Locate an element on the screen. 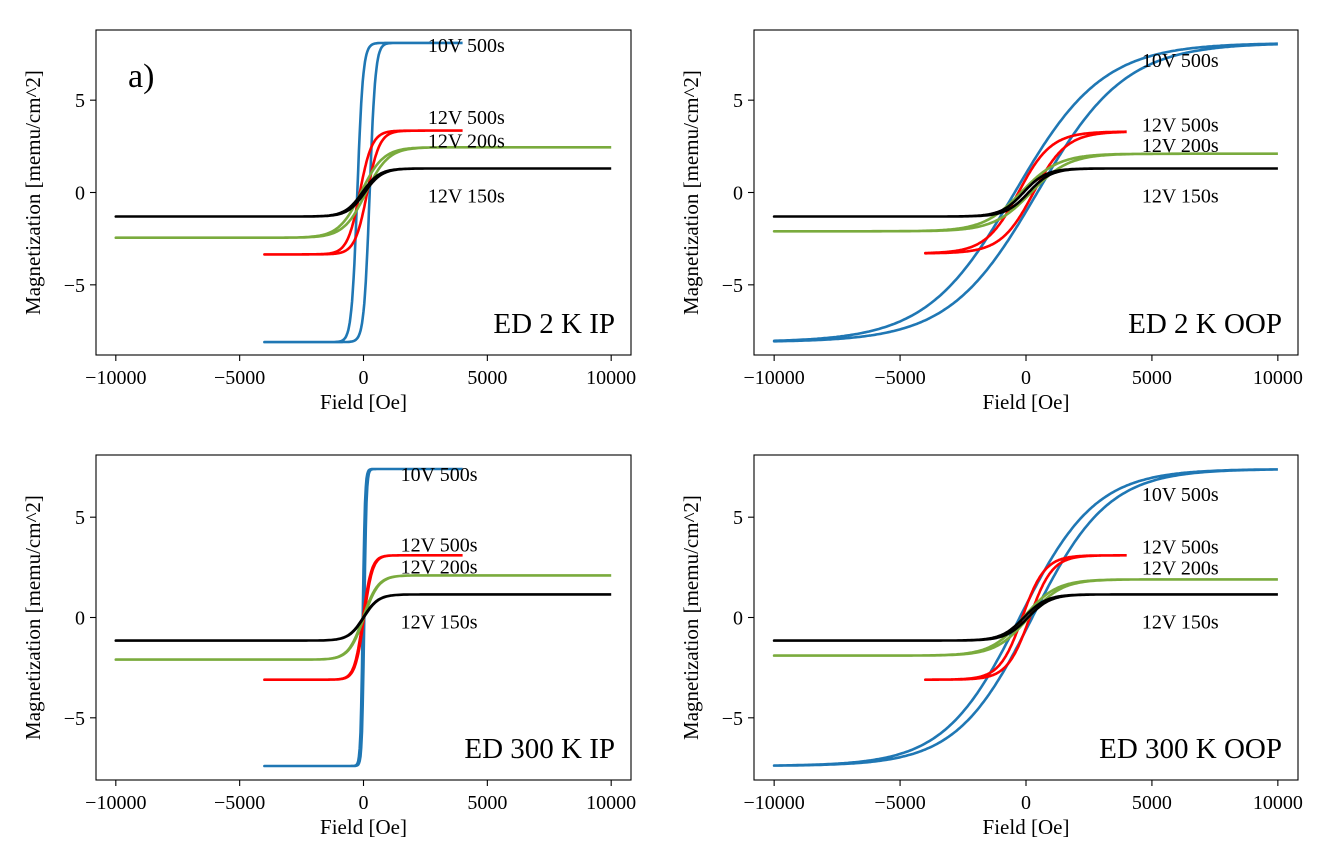 The height and width of the screenshot is (862, 1338). panel-title: ED 300 K IP is located at coordinates (539, 749).